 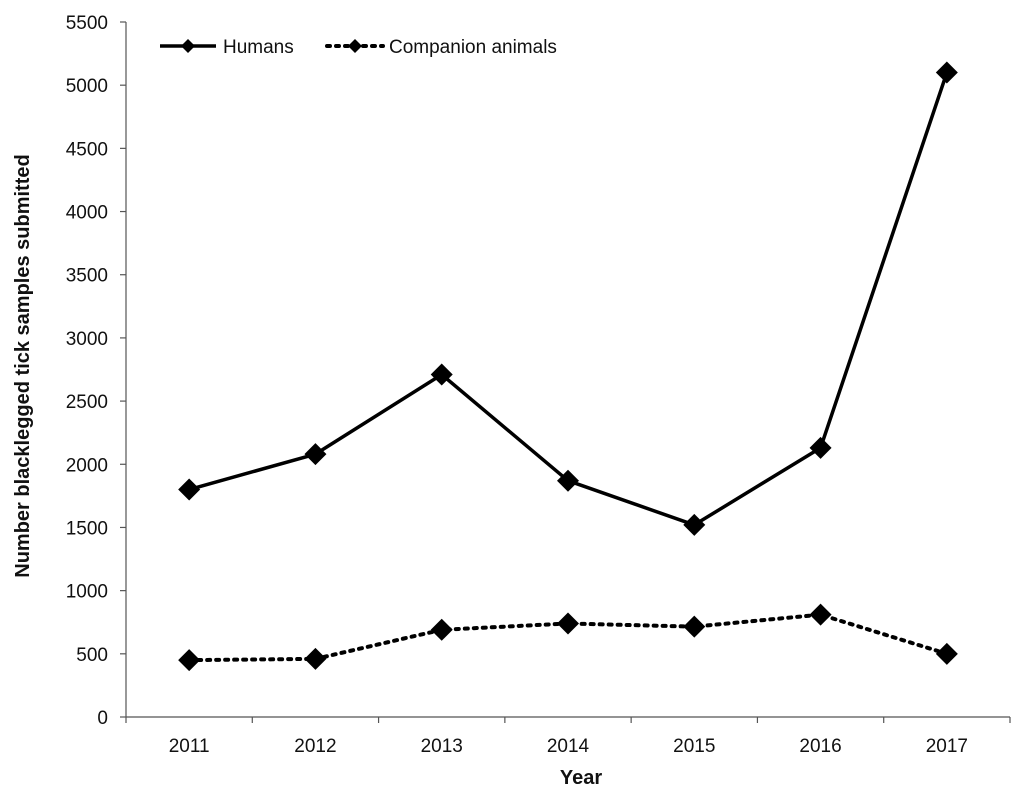 I want to click on x-axis-ticks: 2011 2012 2013 2014 2015 2016 2017, so click(x=568, y=737).